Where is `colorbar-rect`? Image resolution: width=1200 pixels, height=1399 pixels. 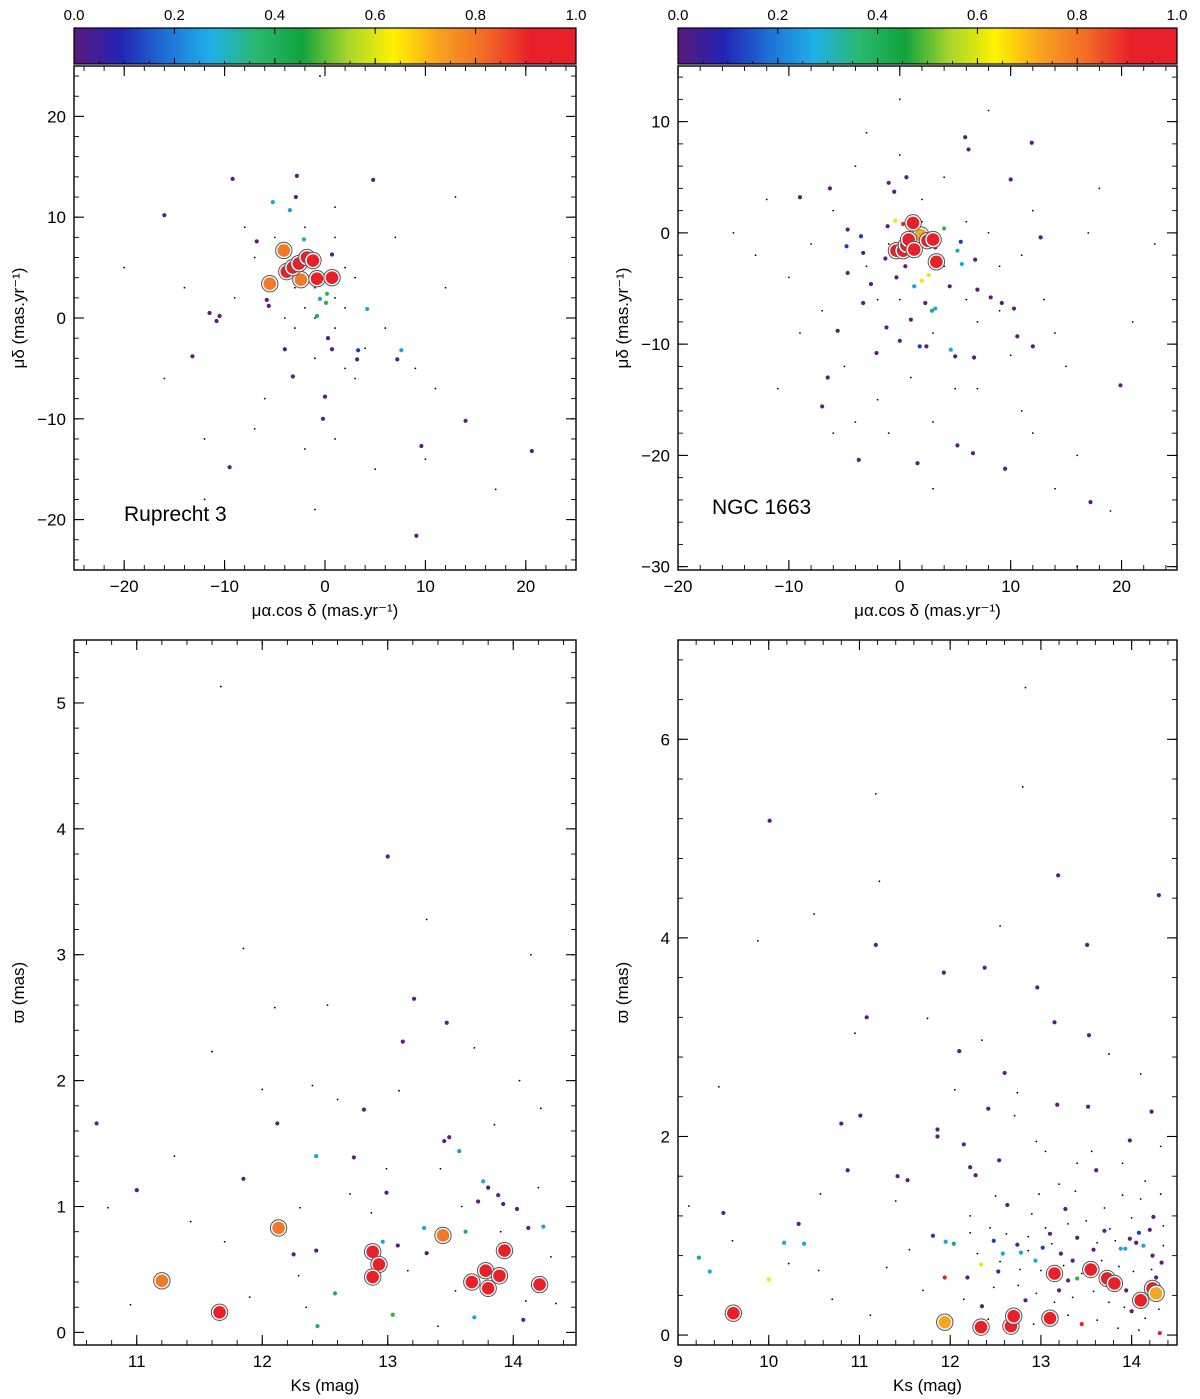
colorbar-rect is located at coordinates (325, 46).